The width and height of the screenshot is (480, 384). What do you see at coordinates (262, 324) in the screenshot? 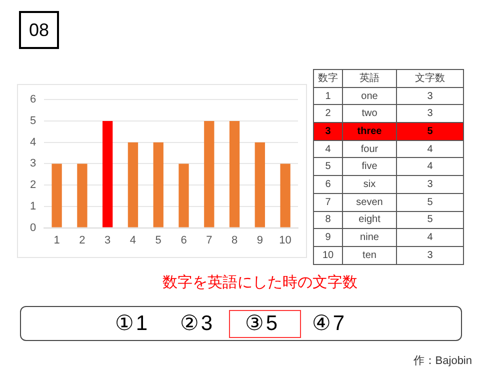
I see `text: ③5` at bounding box center [262, 324].